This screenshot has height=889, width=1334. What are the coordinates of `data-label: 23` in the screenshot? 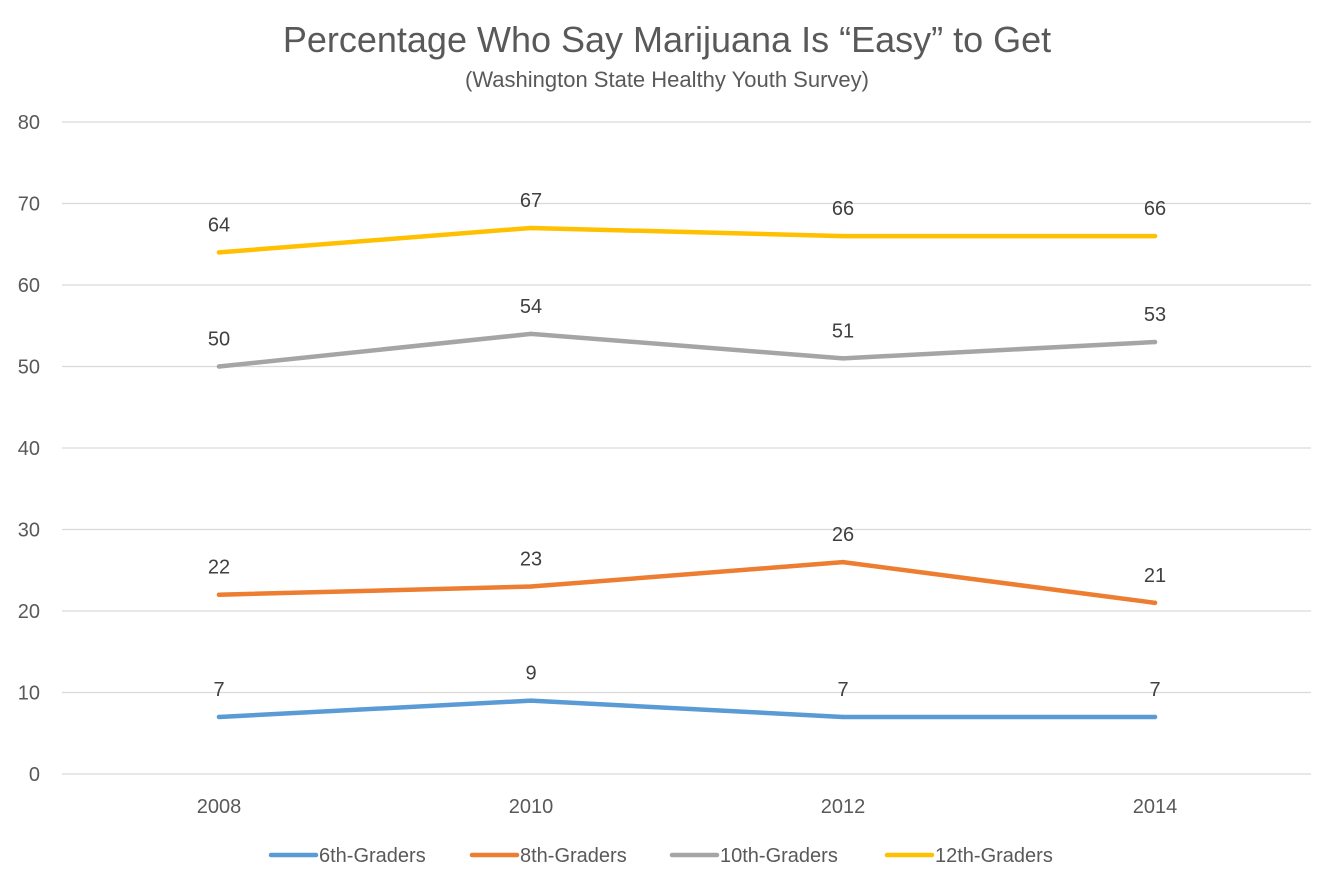 It's located at (531, 560).